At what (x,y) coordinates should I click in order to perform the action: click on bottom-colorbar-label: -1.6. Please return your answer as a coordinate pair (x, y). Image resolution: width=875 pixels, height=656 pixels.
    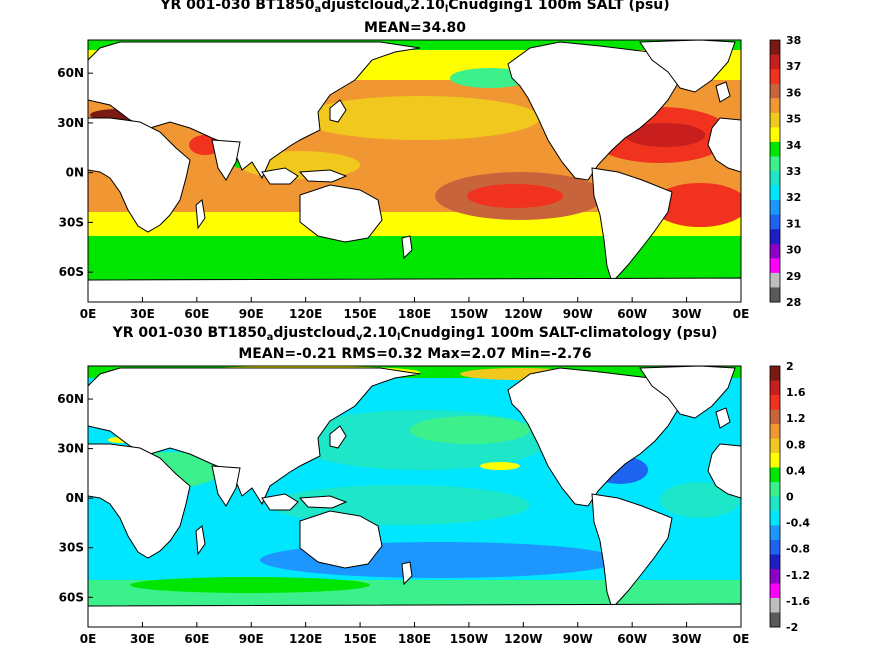
    Looking at the image, I should click on (798, 601).